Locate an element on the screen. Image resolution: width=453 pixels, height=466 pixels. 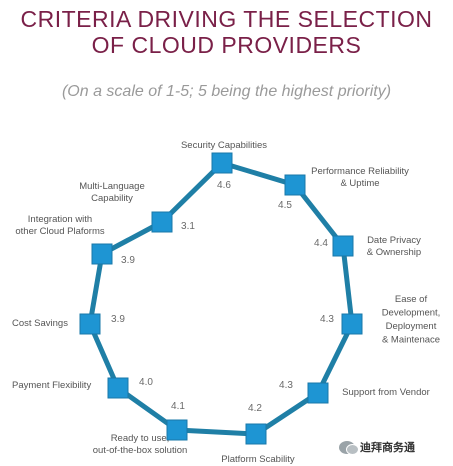
value-label: 4.1 is located at coordinates (178, 406).